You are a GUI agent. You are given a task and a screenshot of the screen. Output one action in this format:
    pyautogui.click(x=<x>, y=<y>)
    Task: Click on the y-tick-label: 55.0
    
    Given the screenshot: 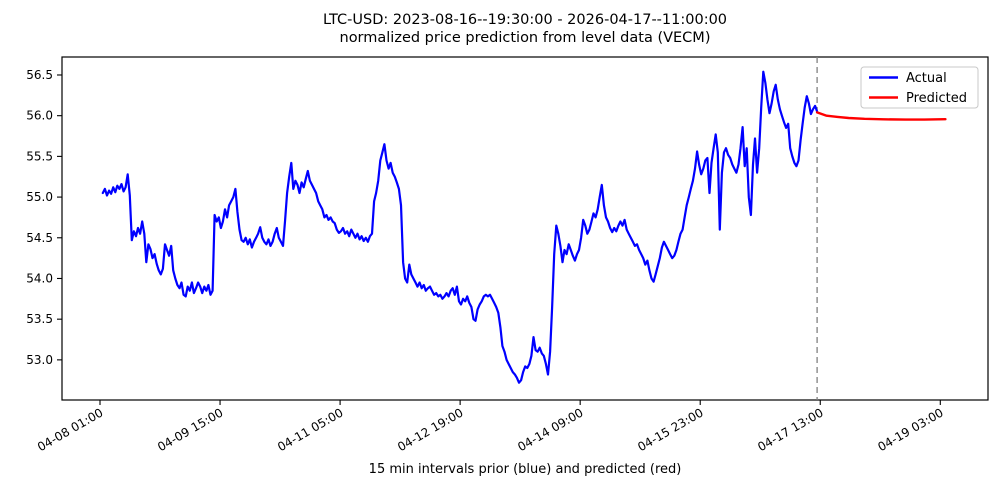 What is the action you would take?
    pyautogui.click(x=39, y=197)
    